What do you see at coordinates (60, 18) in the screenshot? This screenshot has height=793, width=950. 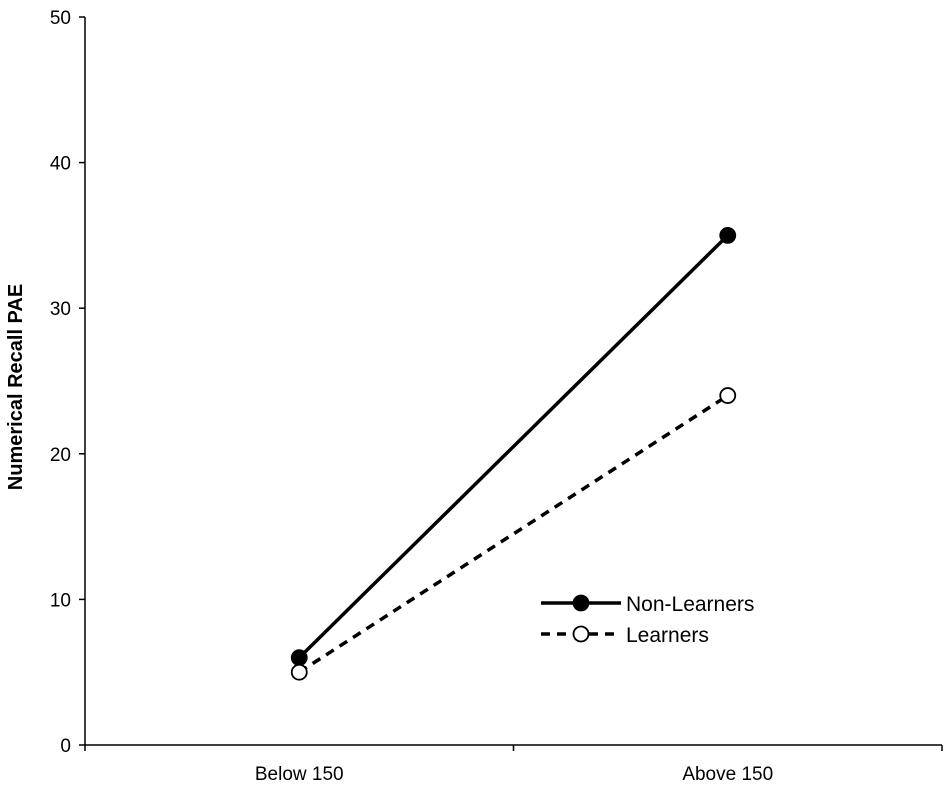 I see `y-tick-label: 50` at bounding box center [60, 18].